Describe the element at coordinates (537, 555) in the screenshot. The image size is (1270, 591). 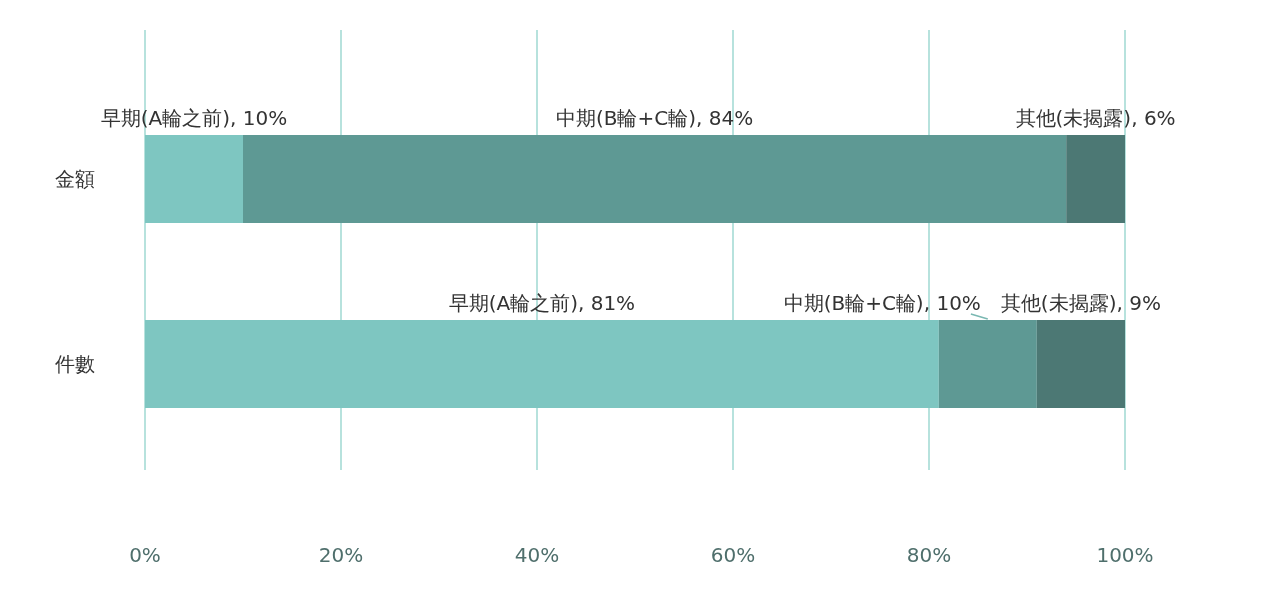
I see `x-tick-label: 40%` at that location.